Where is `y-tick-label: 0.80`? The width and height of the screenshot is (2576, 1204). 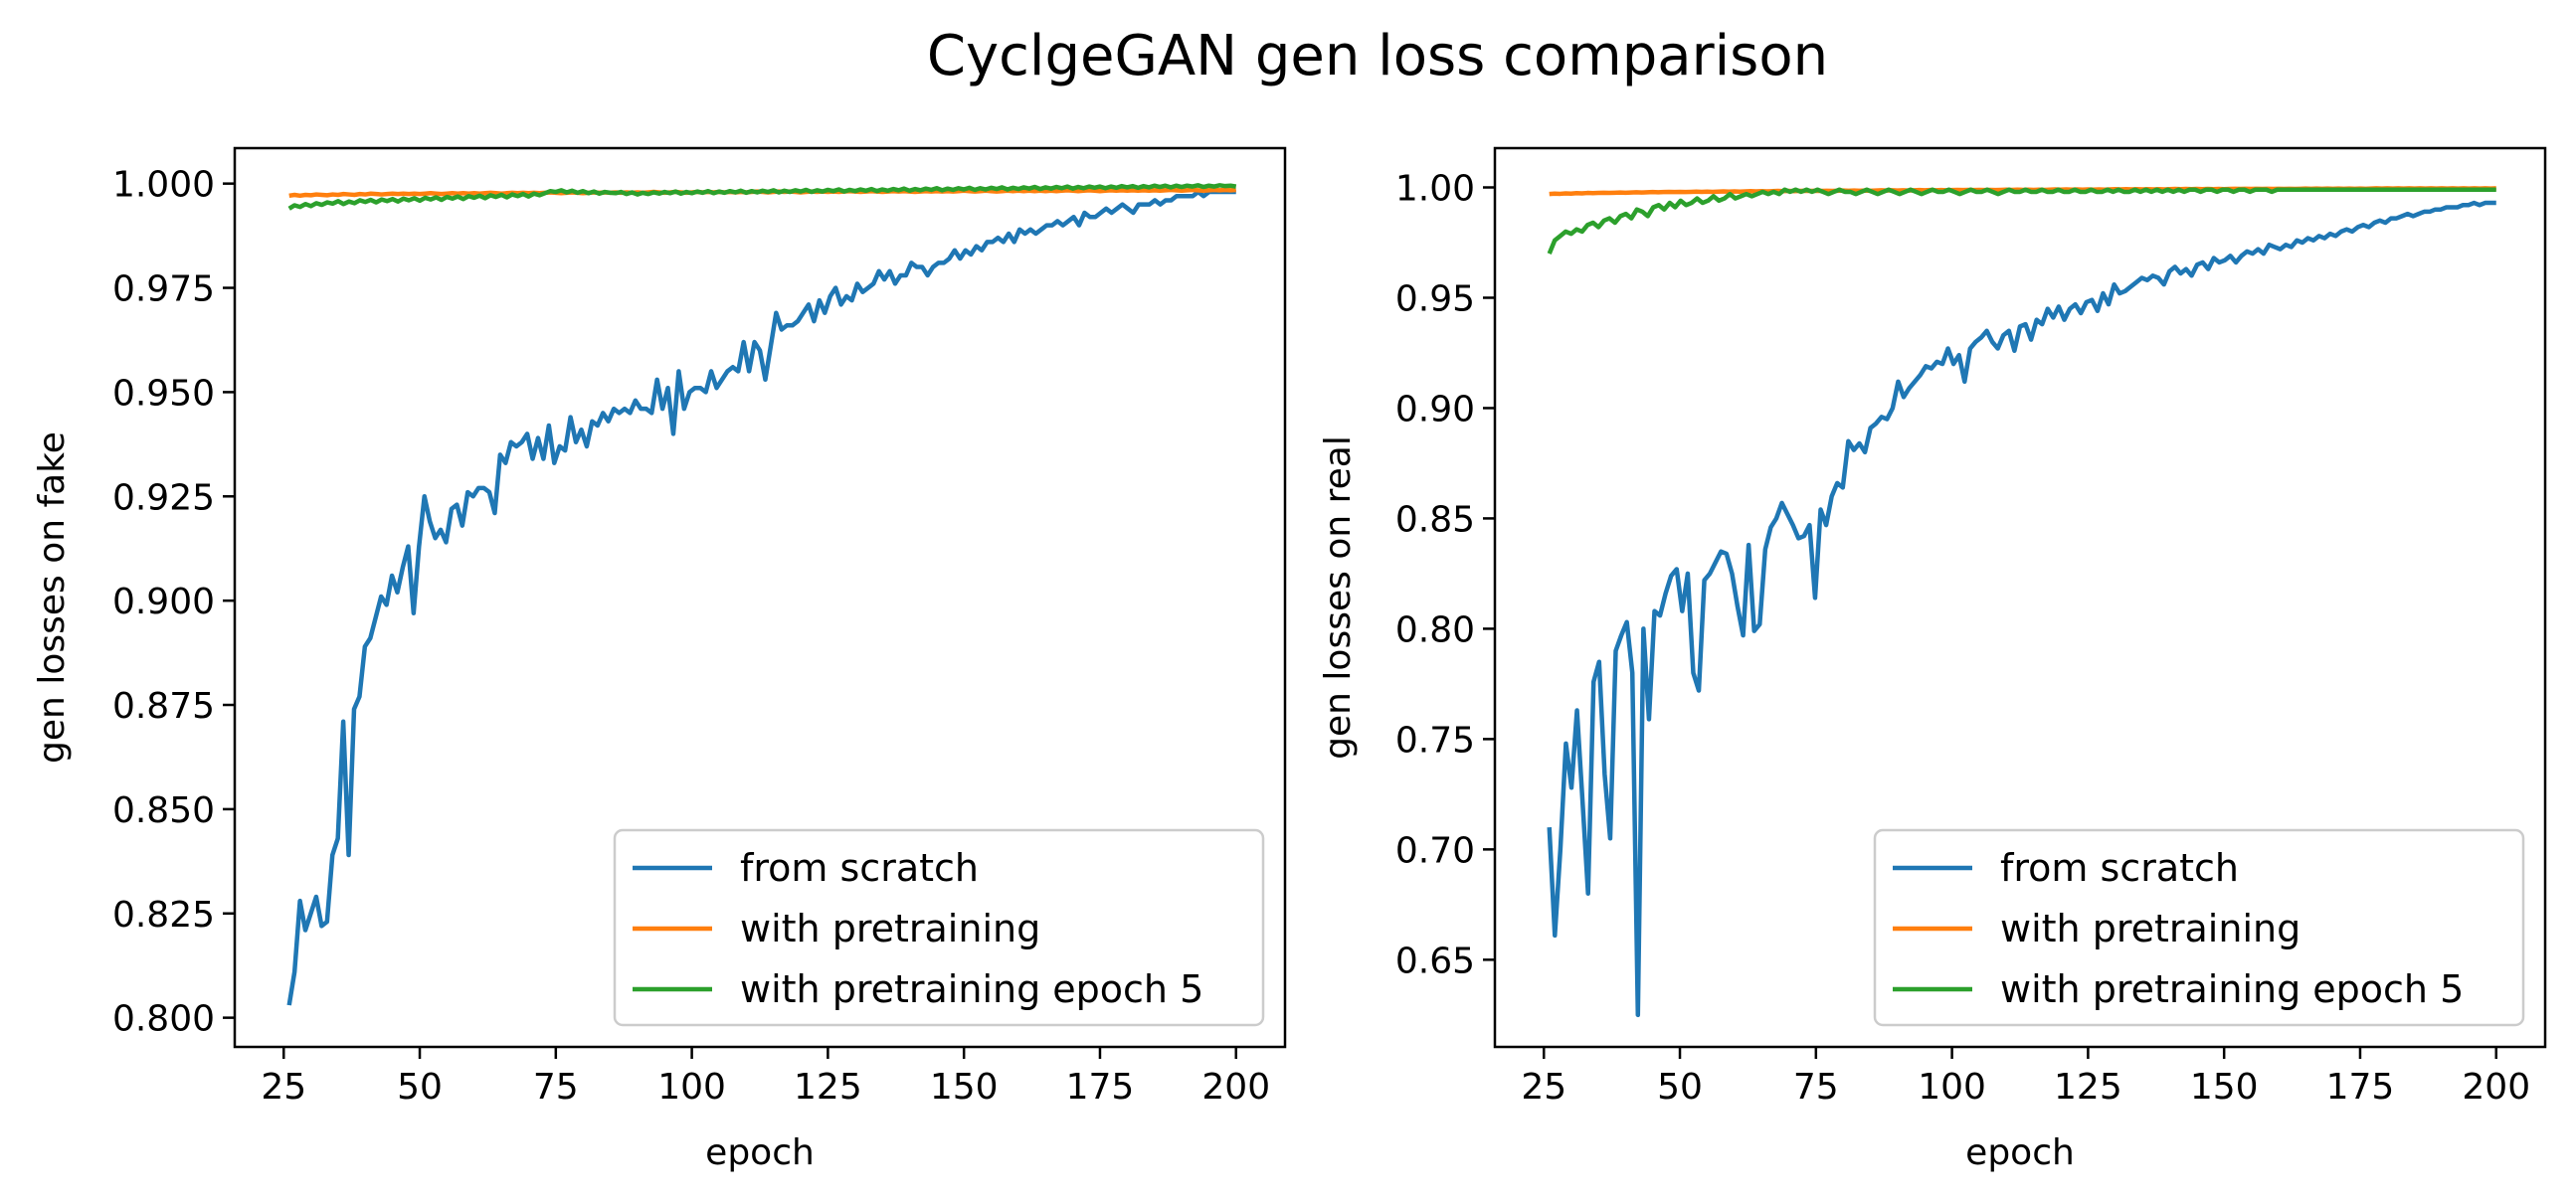 y-tick-label: 0.80 is located at coordinates (1435, 629).